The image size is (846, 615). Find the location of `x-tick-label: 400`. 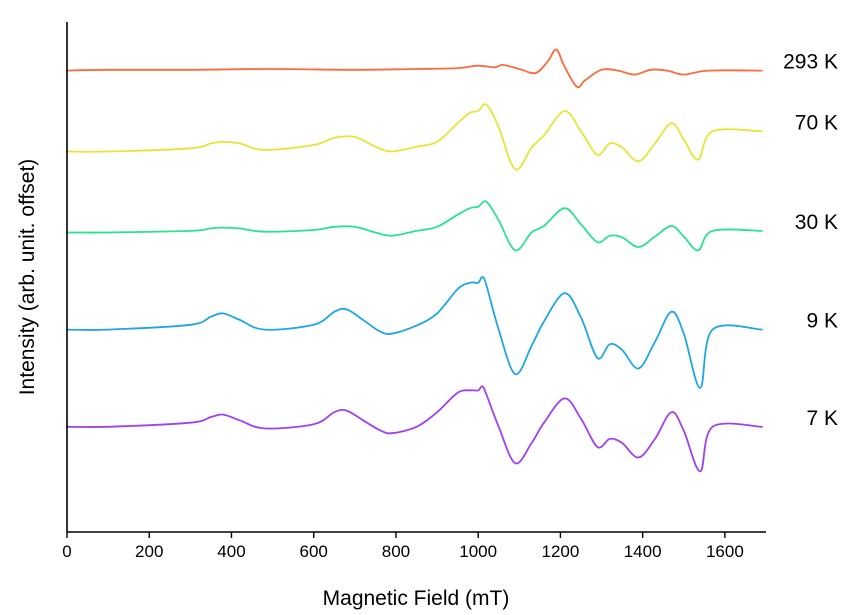

x-tick-label: 400 is located at coordinates (231, 551).